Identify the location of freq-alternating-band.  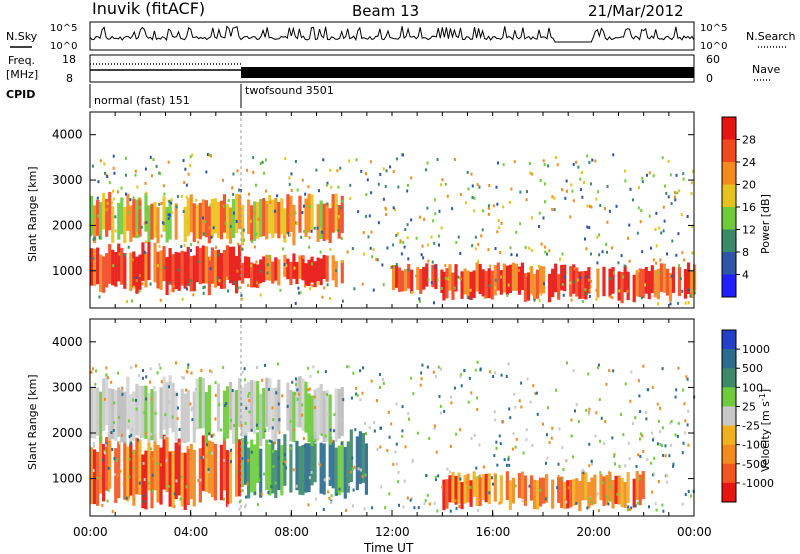
(467, 72).